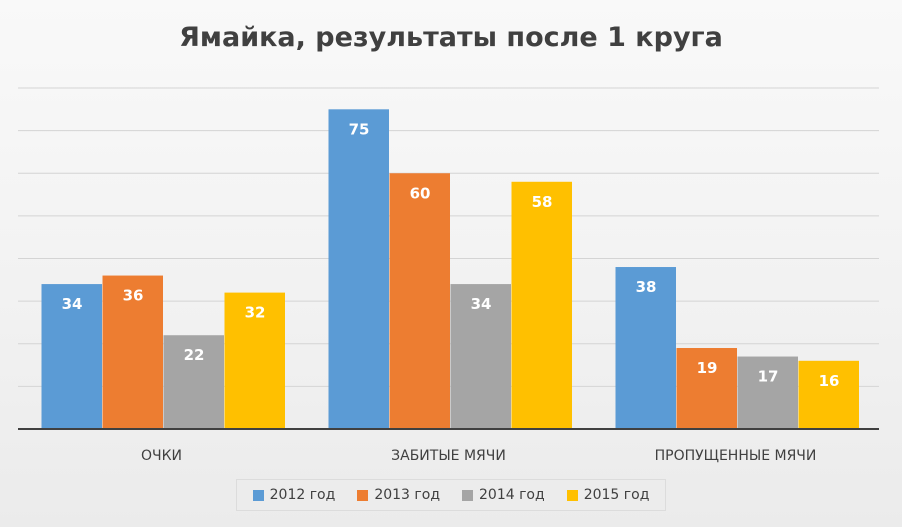  I want to click on legend-item: 2012 год, so click(294, 495).